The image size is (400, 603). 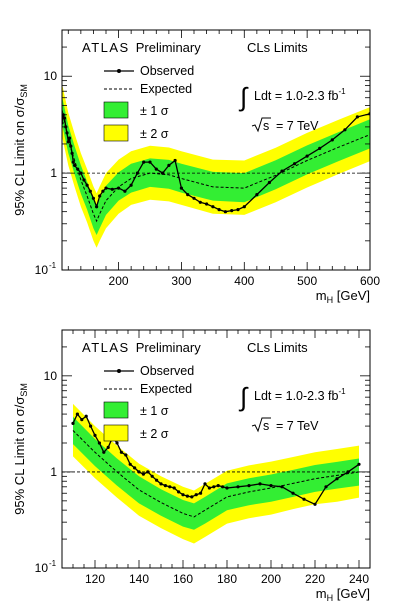 What do you see at coordinates (244, 281) in the screenshot?
I see `x-tick-label: 400` at bounding box center [244, 281].